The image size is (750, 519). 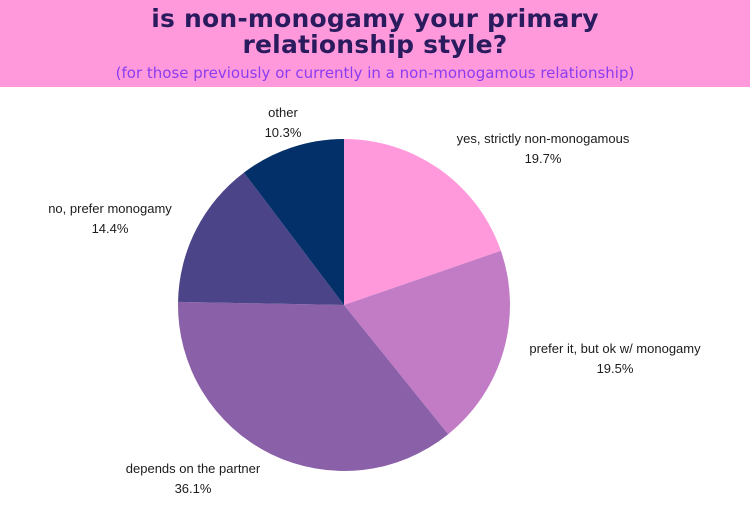 What do you see at coordinates (615, 348) in the screenshot?
I see `slice-label: prefer it, but ok w/ monogamy` at bounding box center [615, 348].